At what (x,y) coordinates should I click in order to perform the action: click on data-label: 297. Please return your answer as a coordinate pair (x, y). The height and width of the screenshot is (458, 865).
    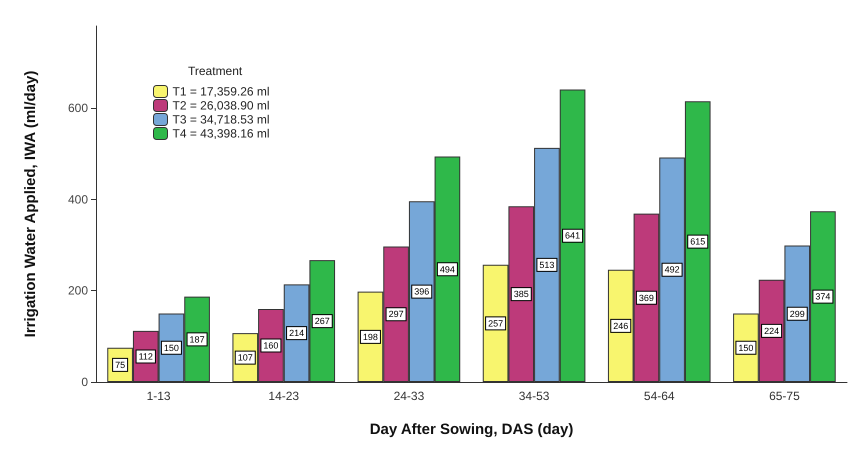
    Looking at the image, I should click on (396, 314).